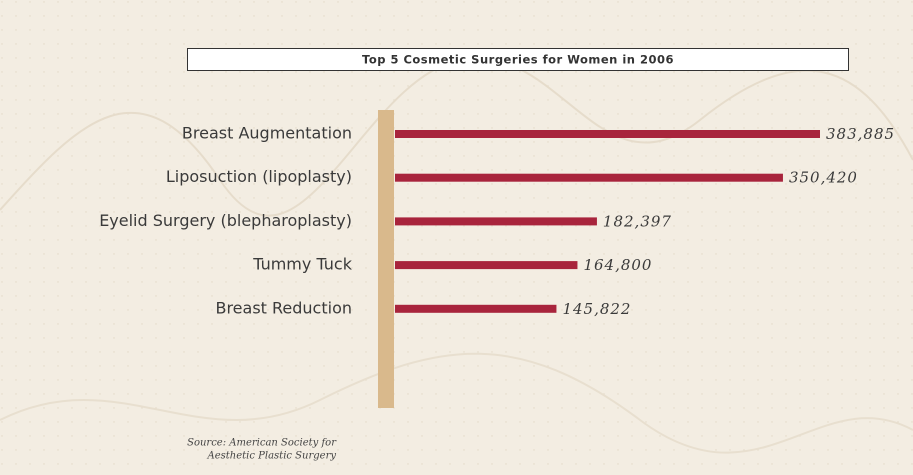 Image resolution: width=913 pixels, height=475 pixels. I want to click on value-label: 164,800, so click(617, 265).